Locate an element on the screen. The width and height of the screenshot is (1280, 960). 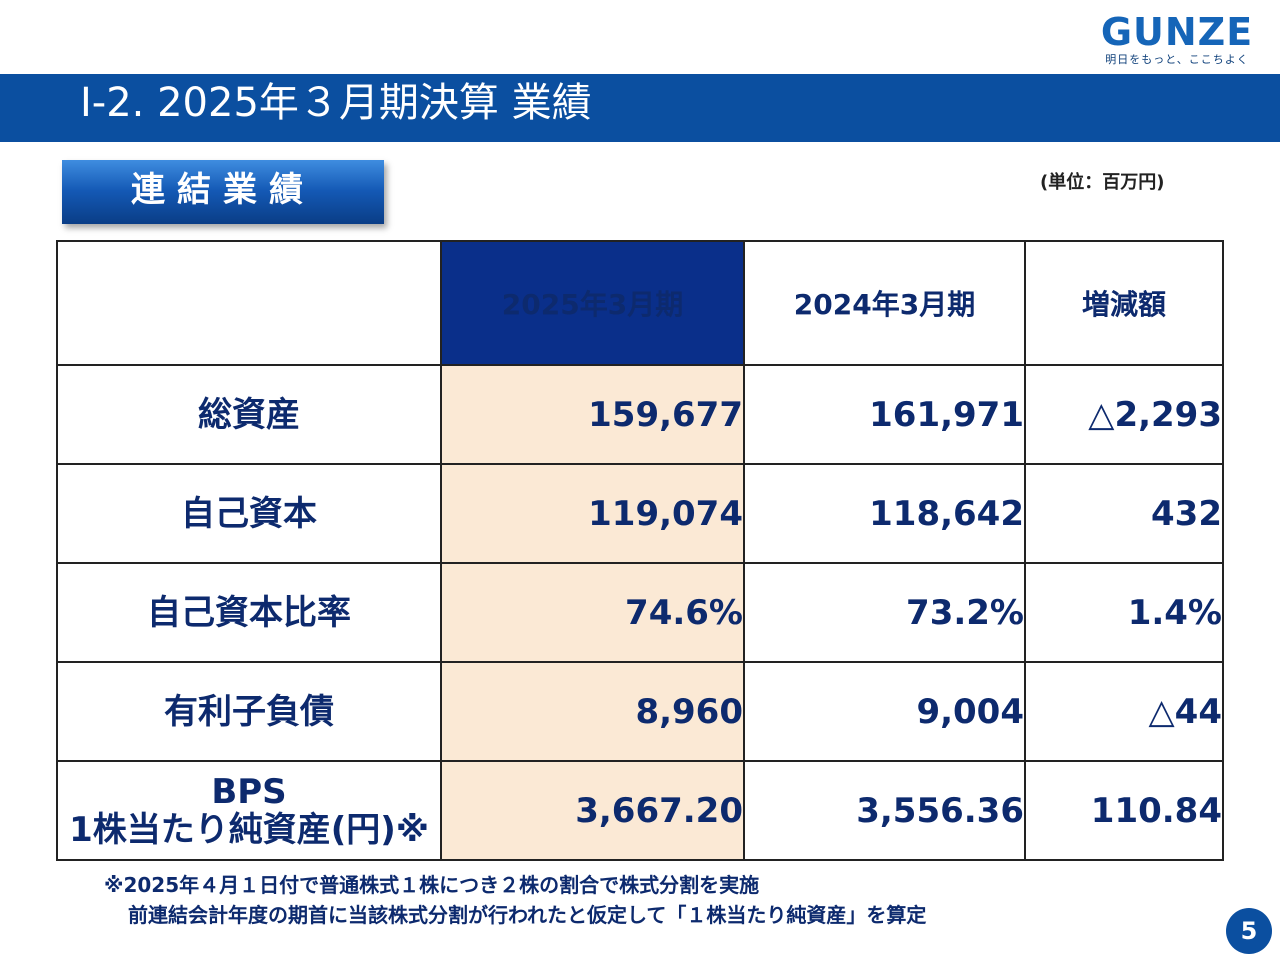
table-header-row: 2025年3月期 2024年3月期 増減額 is located at coordinates (640, 303).